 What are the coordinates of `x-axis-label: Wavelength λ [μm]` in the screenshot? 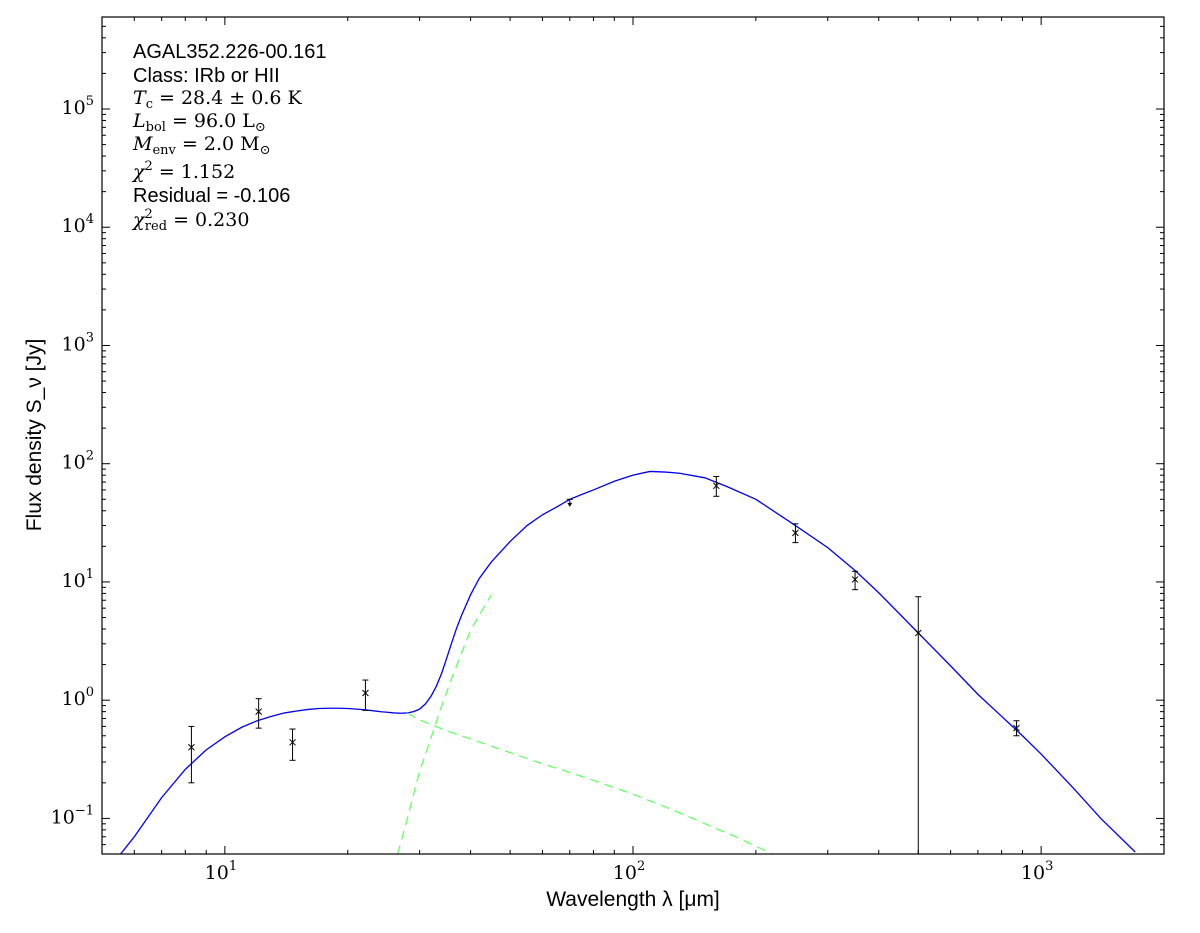 It's located at (633, 899).